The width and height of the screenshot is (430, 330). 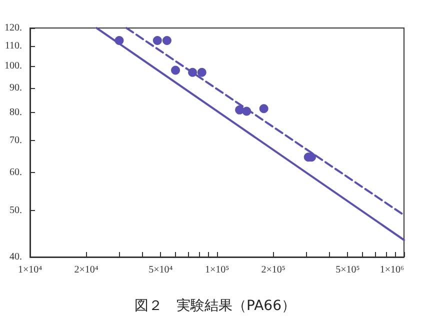 What do you see at coordinates (273, 270) in the screenshot?
I see `x-tick-label: 2×10⁵` at bounding box center [273, 270].